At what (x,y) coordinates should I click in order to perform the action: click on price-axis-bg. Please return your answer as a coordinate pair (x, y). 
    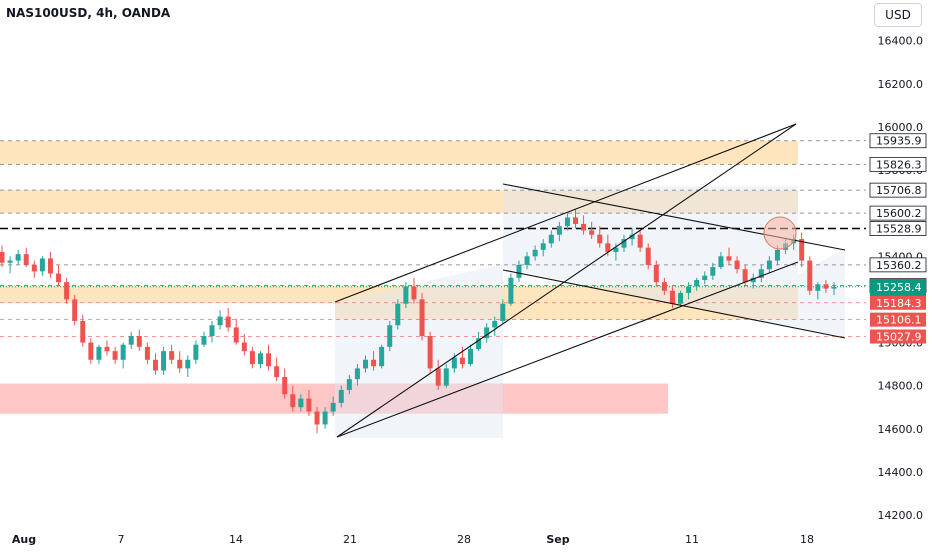
    Looking at the image, I should click on (900, 275).